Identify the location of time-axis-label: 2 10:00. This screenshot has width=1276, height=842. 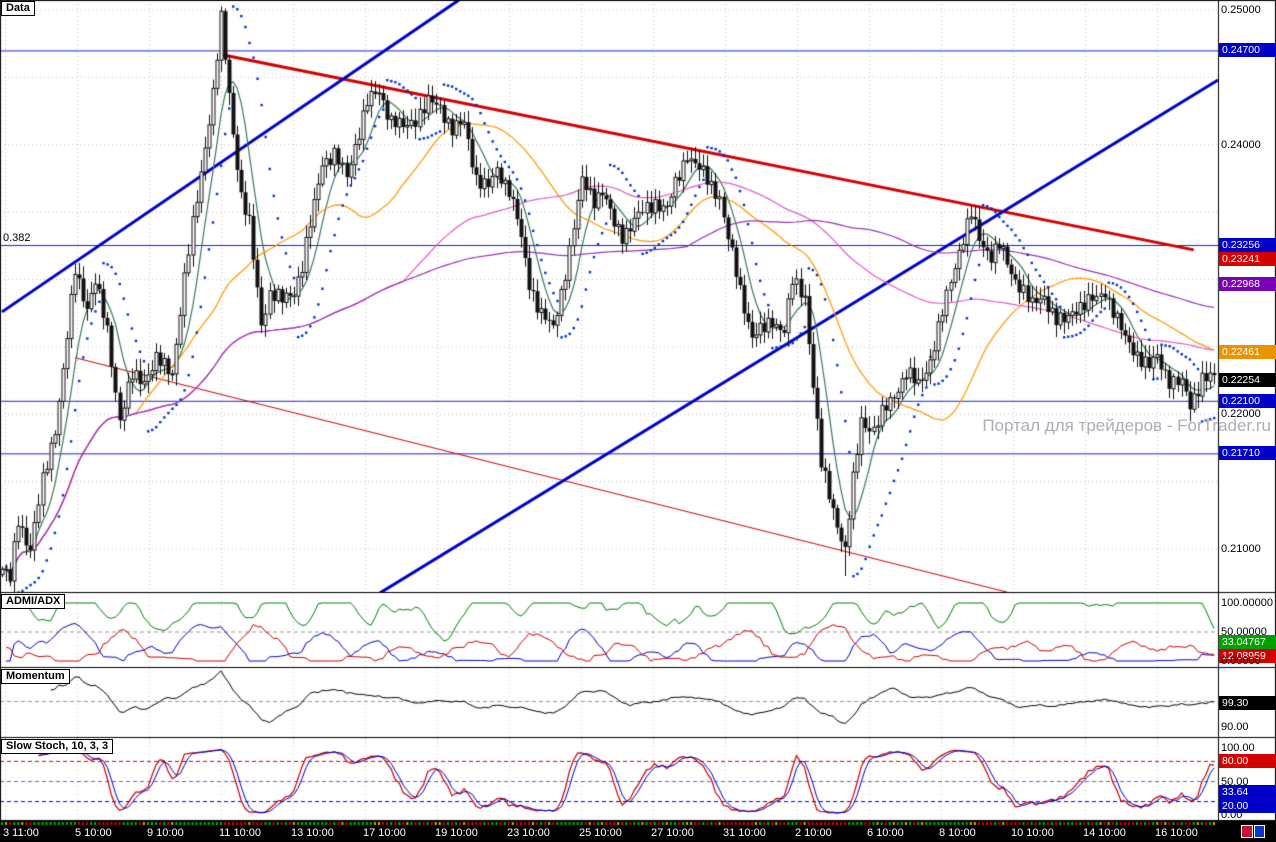
(813, 833).